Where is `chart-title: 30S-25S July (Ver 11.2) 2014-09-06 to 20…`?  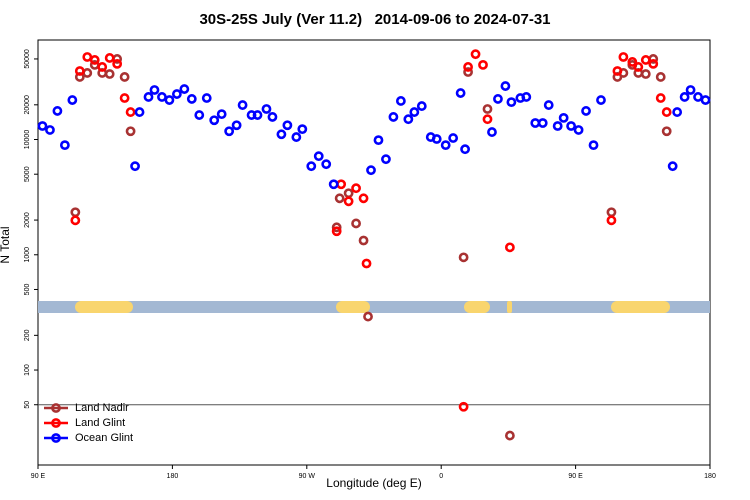
chart-title: 30S-25S July (Ver 11.2) 2014-09-06 to 20… is located at coordinates (374, 19).